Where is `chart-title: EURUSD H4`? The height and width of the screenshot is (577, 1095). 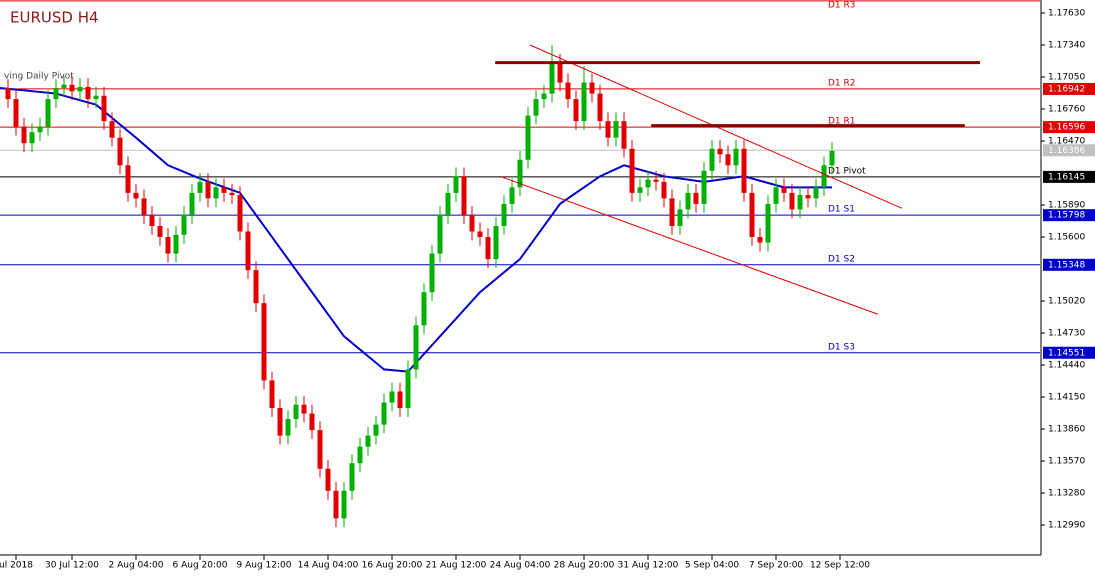 chart-title: EURUSD H4 is located at coordinates (54, 18).